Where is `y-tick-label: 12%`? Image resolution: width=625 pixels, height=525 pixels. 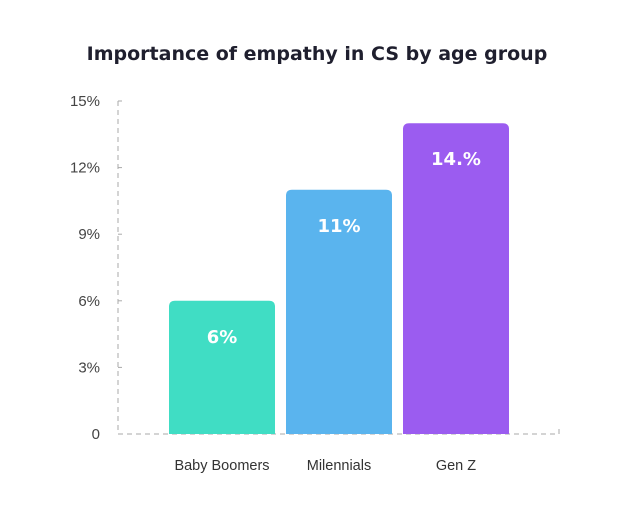 y-tick-label: 12% is located at coordinates (85, 168).